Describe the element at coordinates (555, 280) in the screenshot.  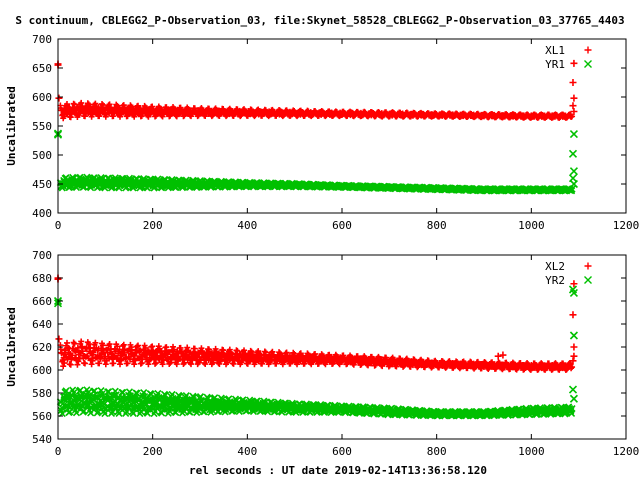
I see `legend-label: YR2` at that location.